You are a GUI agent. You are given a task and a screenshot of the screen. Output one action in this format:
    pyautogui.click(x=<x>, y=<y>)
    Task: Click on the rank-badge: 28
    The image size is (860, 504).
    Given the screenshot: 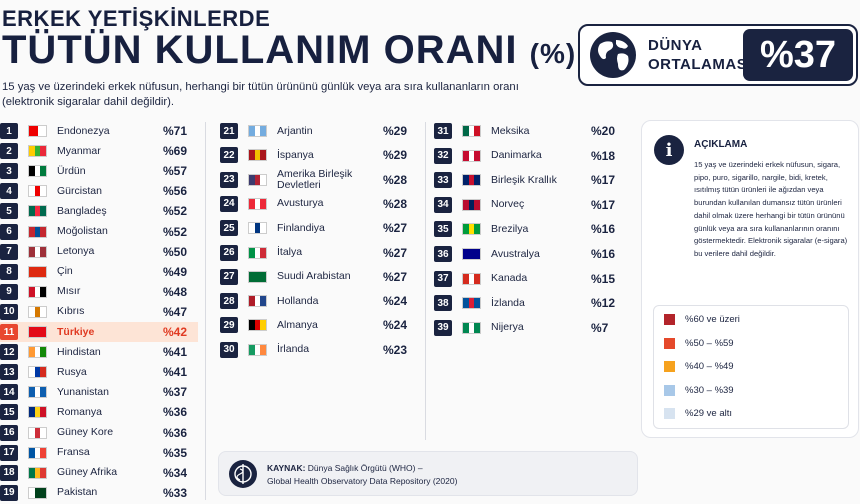 What is the action you would take?
    pyautogui.click(x=229, y=301)
    